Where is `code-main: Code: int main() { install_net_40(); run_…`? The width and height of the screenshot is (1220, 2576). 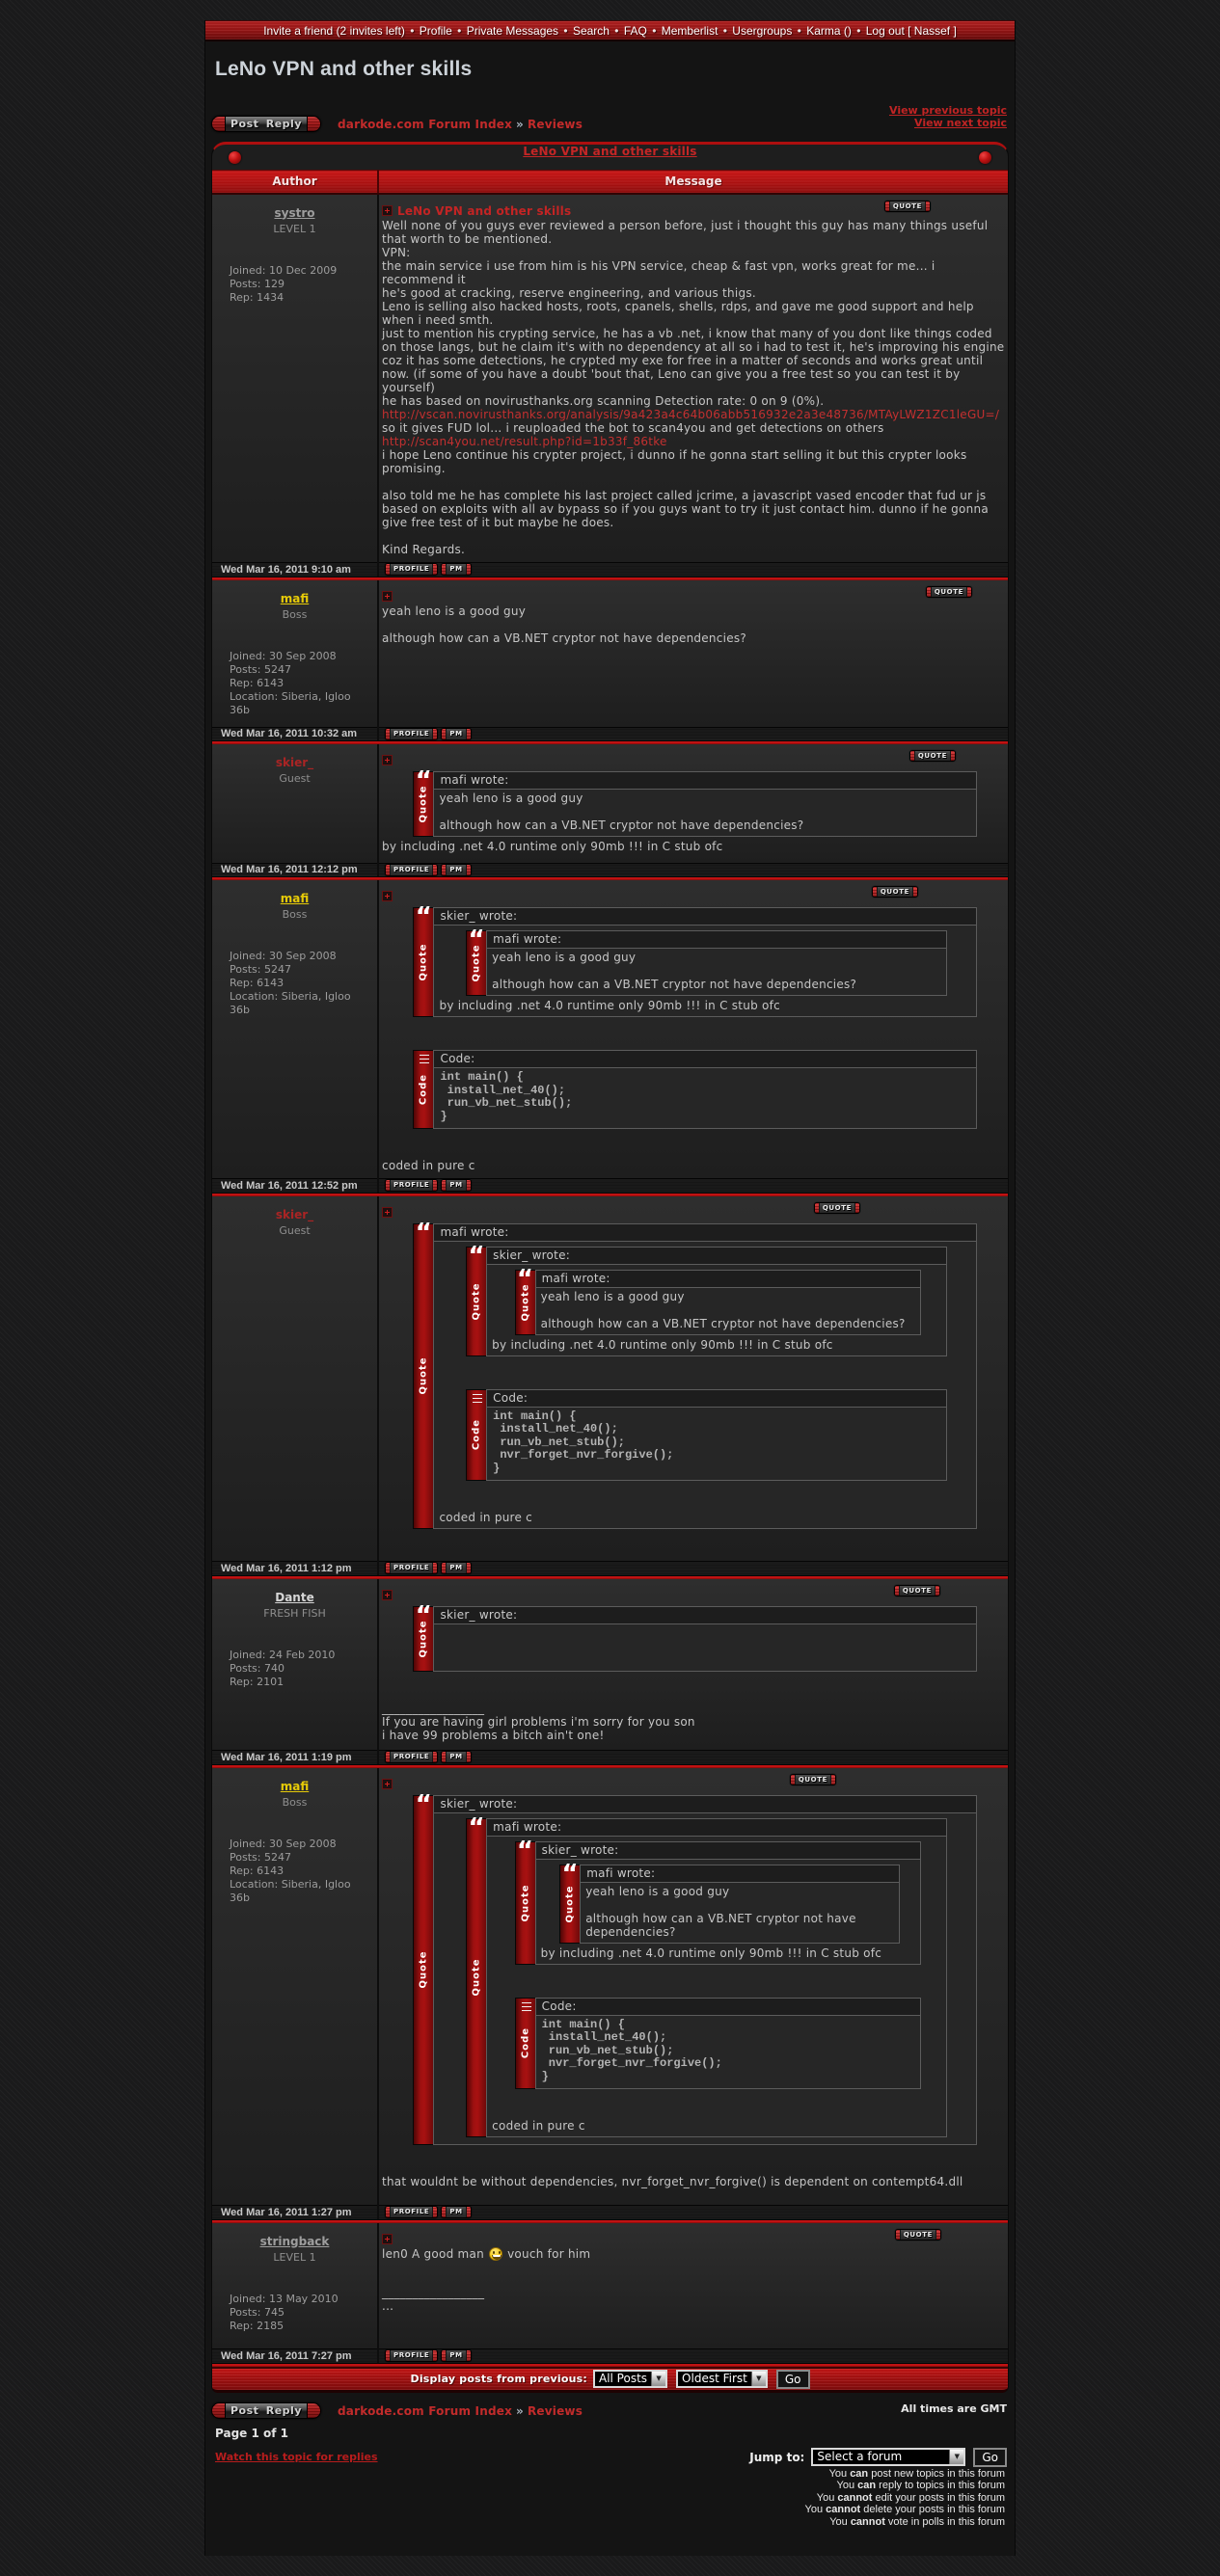 code-main: Code: int main() { install_net_40(); run_… is located at coordinates (728, 2043).